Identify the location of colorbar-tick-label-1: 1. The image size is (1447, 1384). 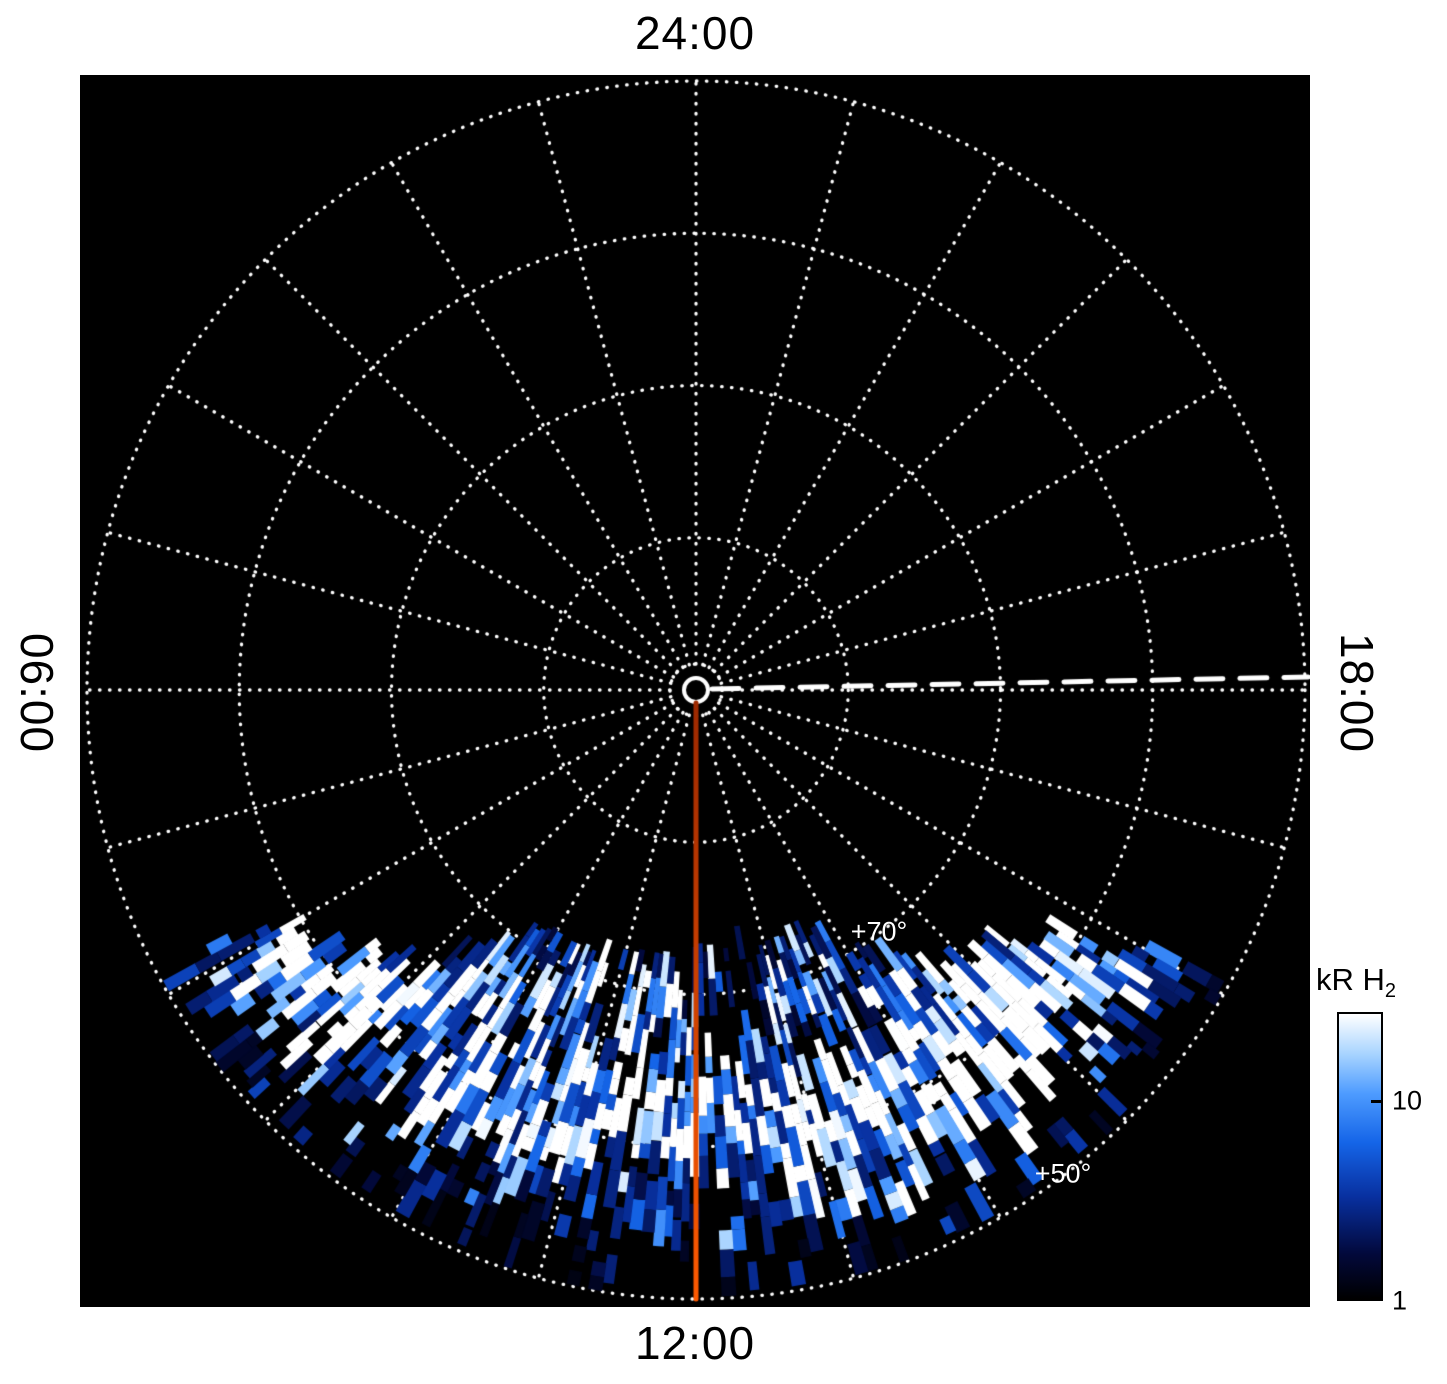
(1400, 1300).